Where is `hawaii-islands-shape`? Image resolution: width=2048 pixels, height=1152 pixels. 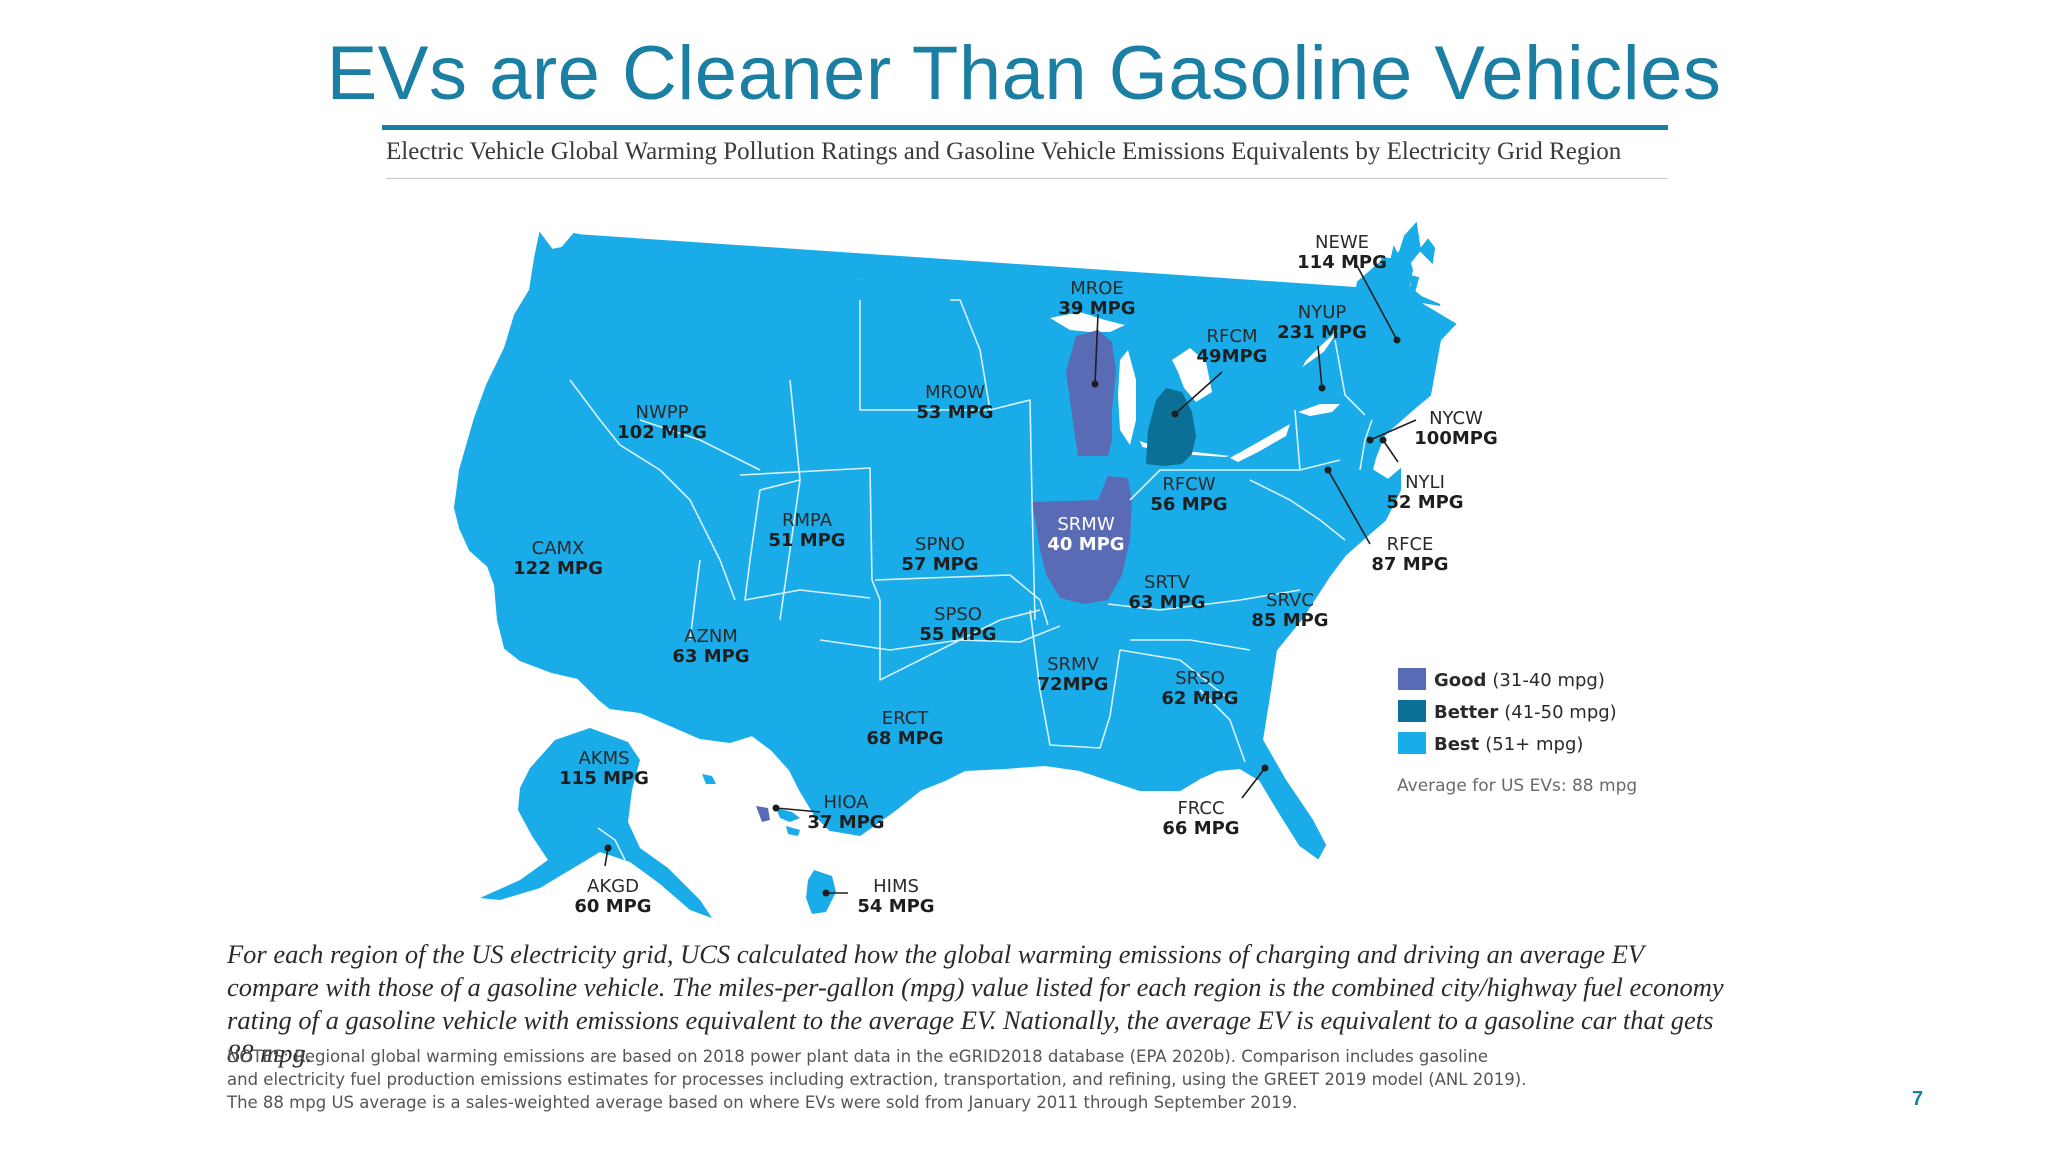
hawaii-islands-shape is located at coordinates (769, 844).